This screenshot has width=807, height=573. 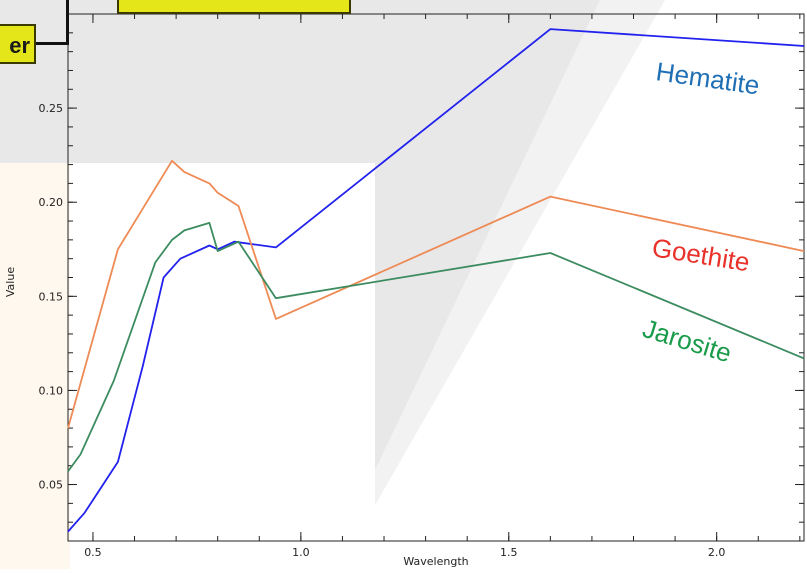 What do you see at coordinates (51, 485) in the screenshot?
I see `y-tick-label: 0.05` at bounding box center [51, 485].